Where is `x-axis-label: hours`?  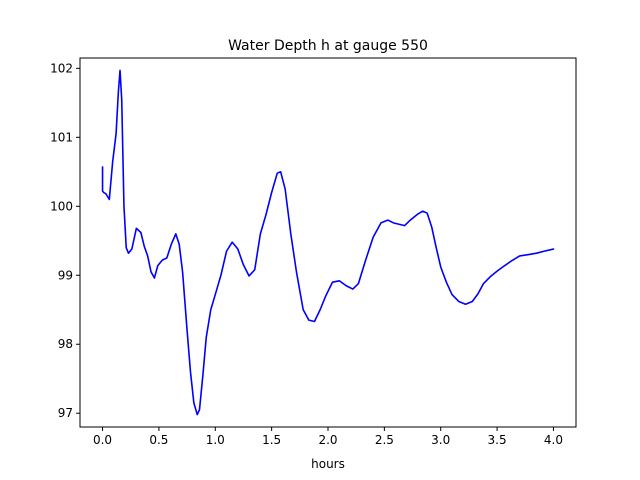 x-axis-label: hours is located at coordinates (328, 464).